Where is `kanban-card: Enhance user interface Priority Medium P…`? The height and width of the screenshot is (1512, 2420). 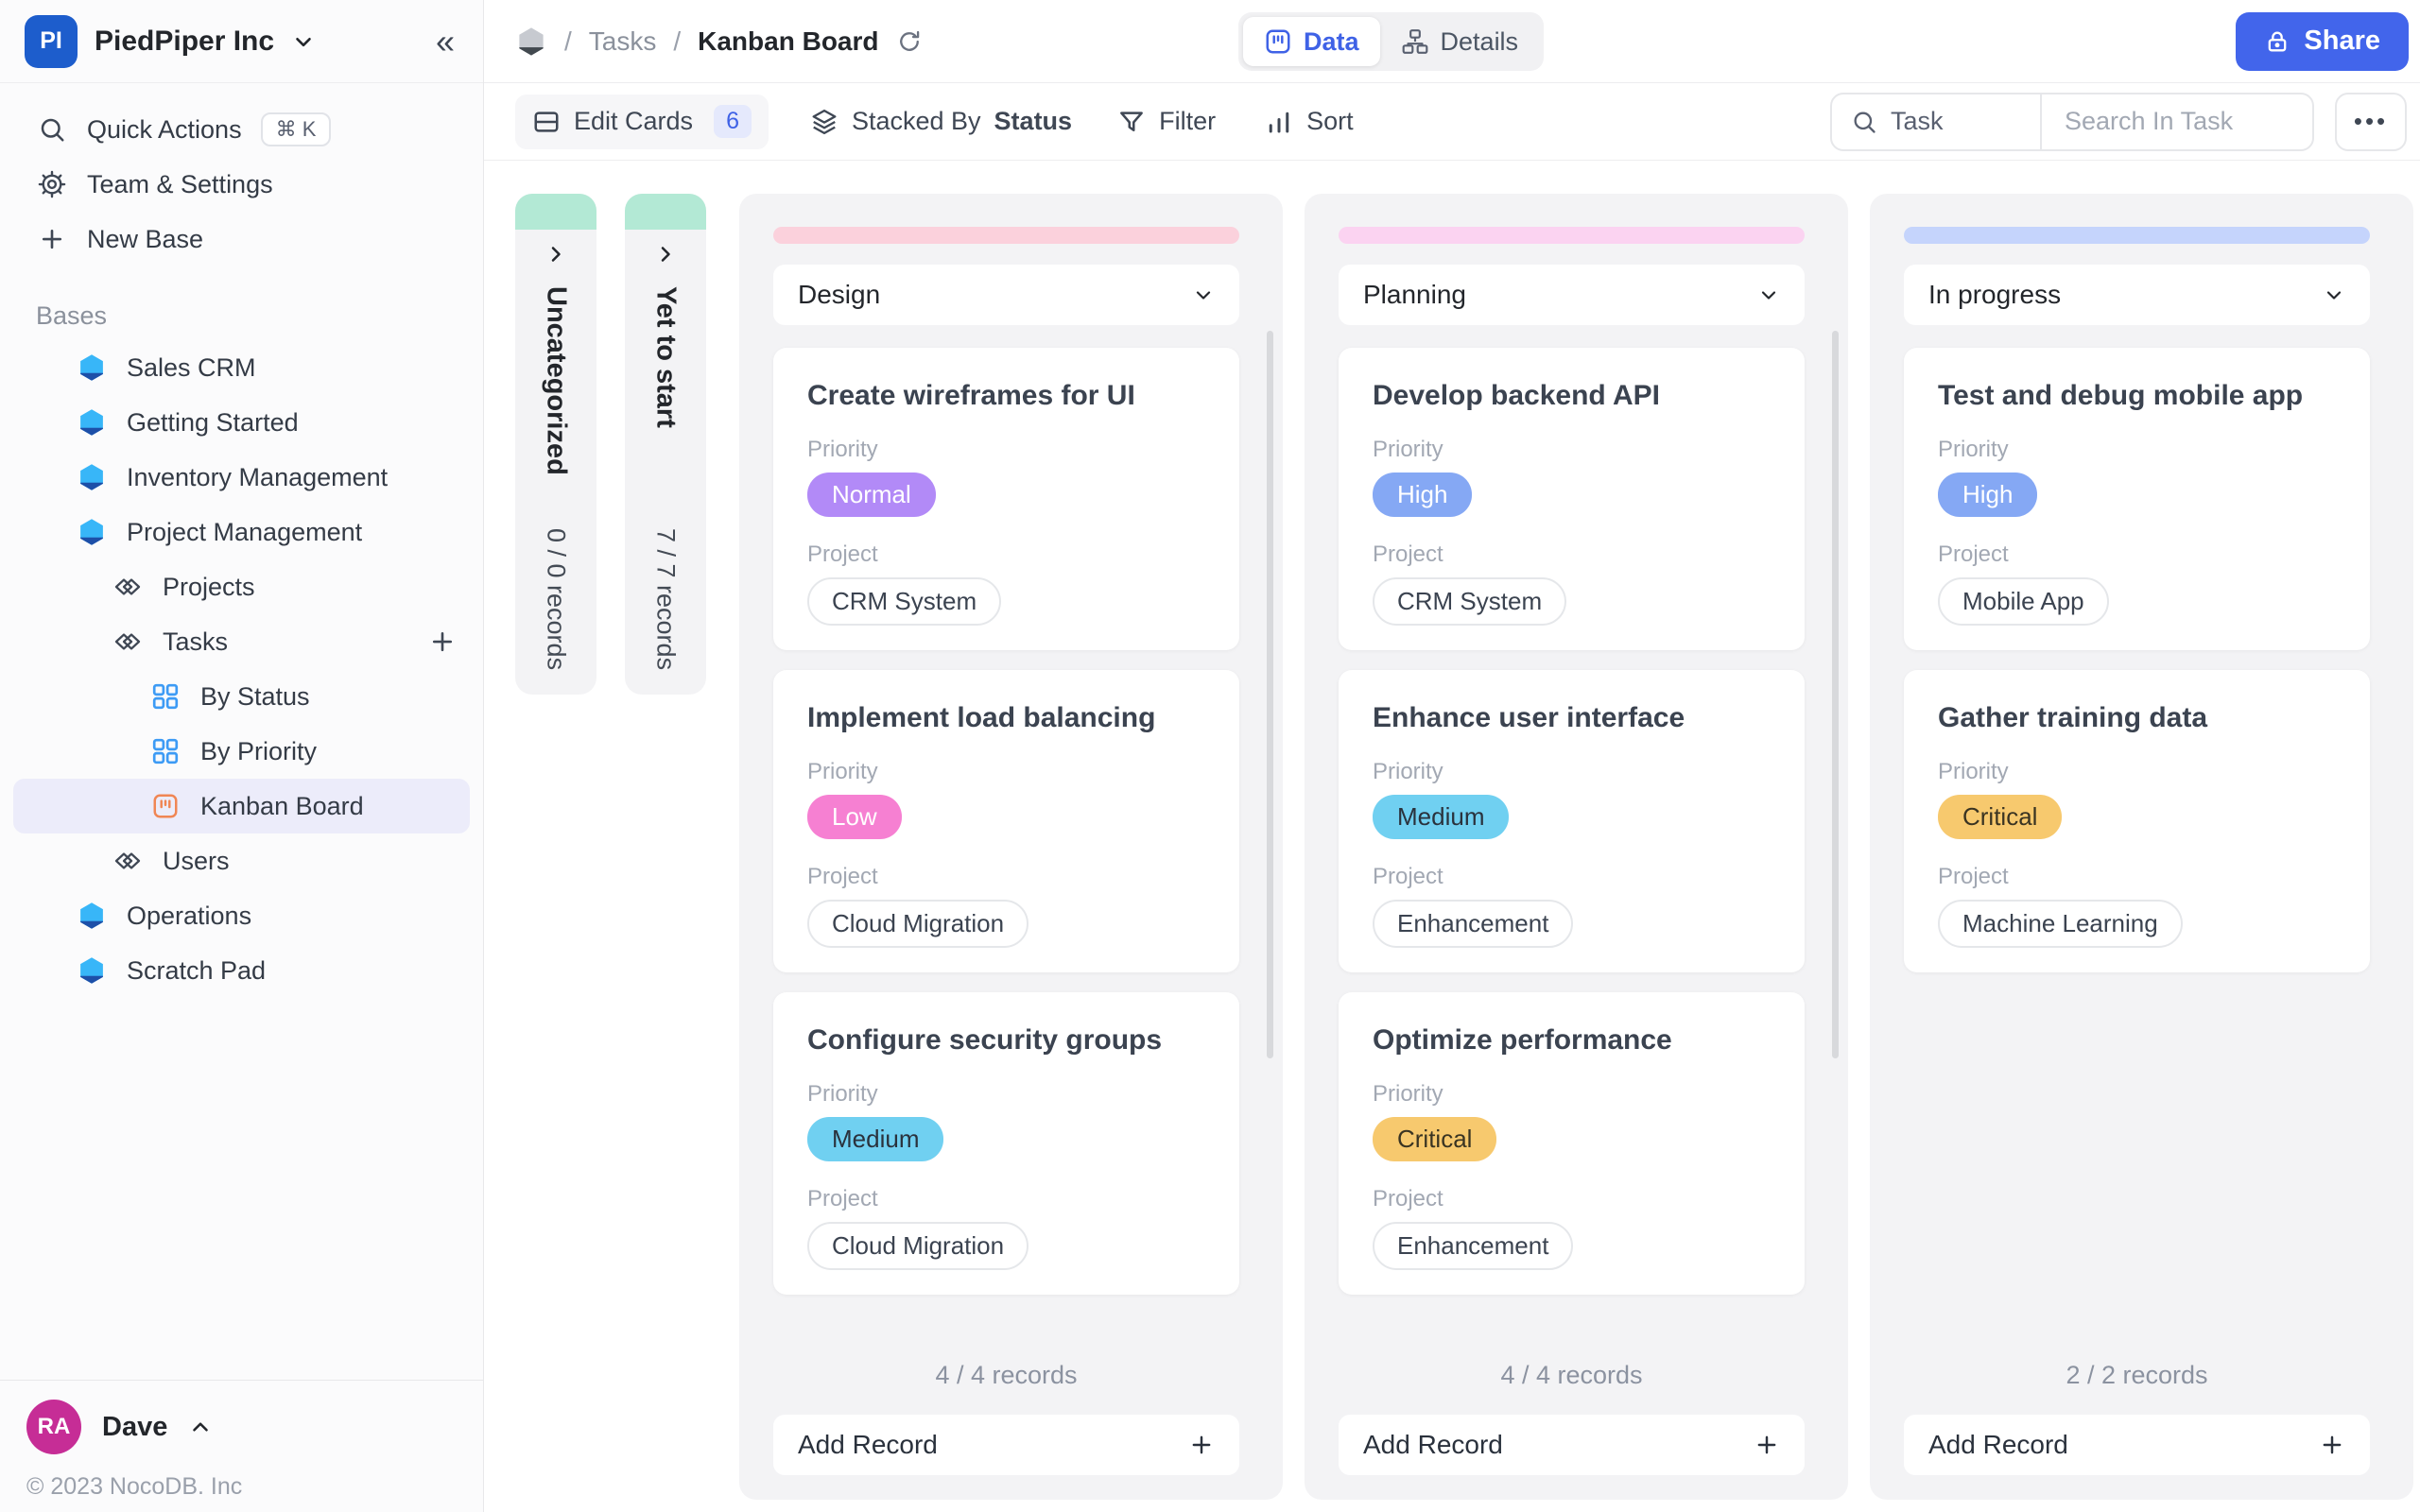 kanban-card: Enhance user interface Priority Medium P… is located at coordinates (1572, 821).